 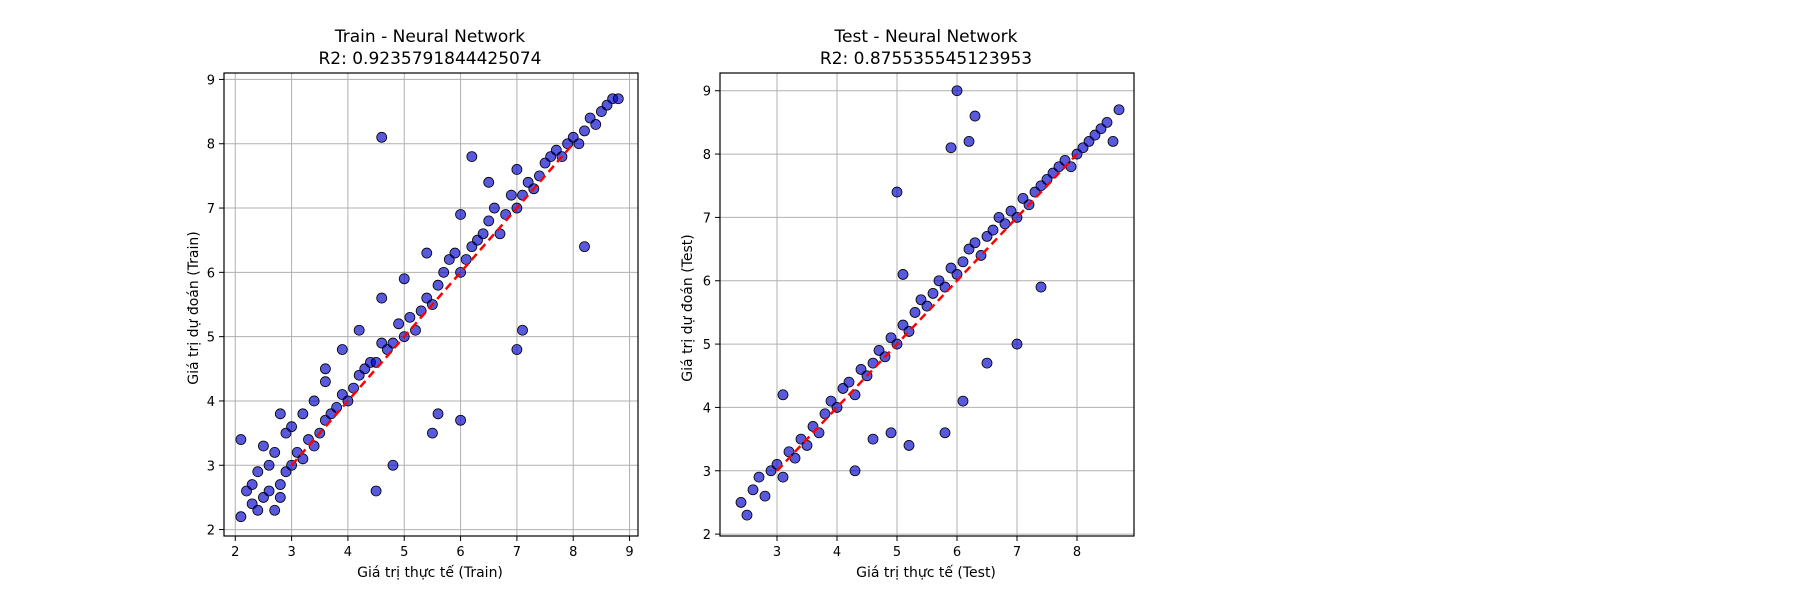 I want to click on train-y-tick-label: 2, so click(x=211, y=531).